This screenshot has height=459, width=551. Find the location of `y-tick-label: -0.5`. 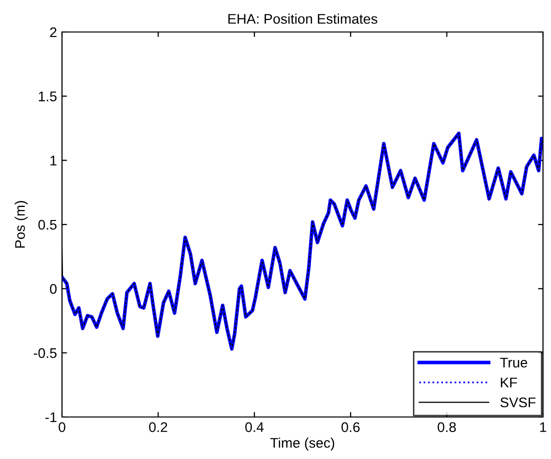

y-tick-label: -0.5 is located at coordinates (45, 353).